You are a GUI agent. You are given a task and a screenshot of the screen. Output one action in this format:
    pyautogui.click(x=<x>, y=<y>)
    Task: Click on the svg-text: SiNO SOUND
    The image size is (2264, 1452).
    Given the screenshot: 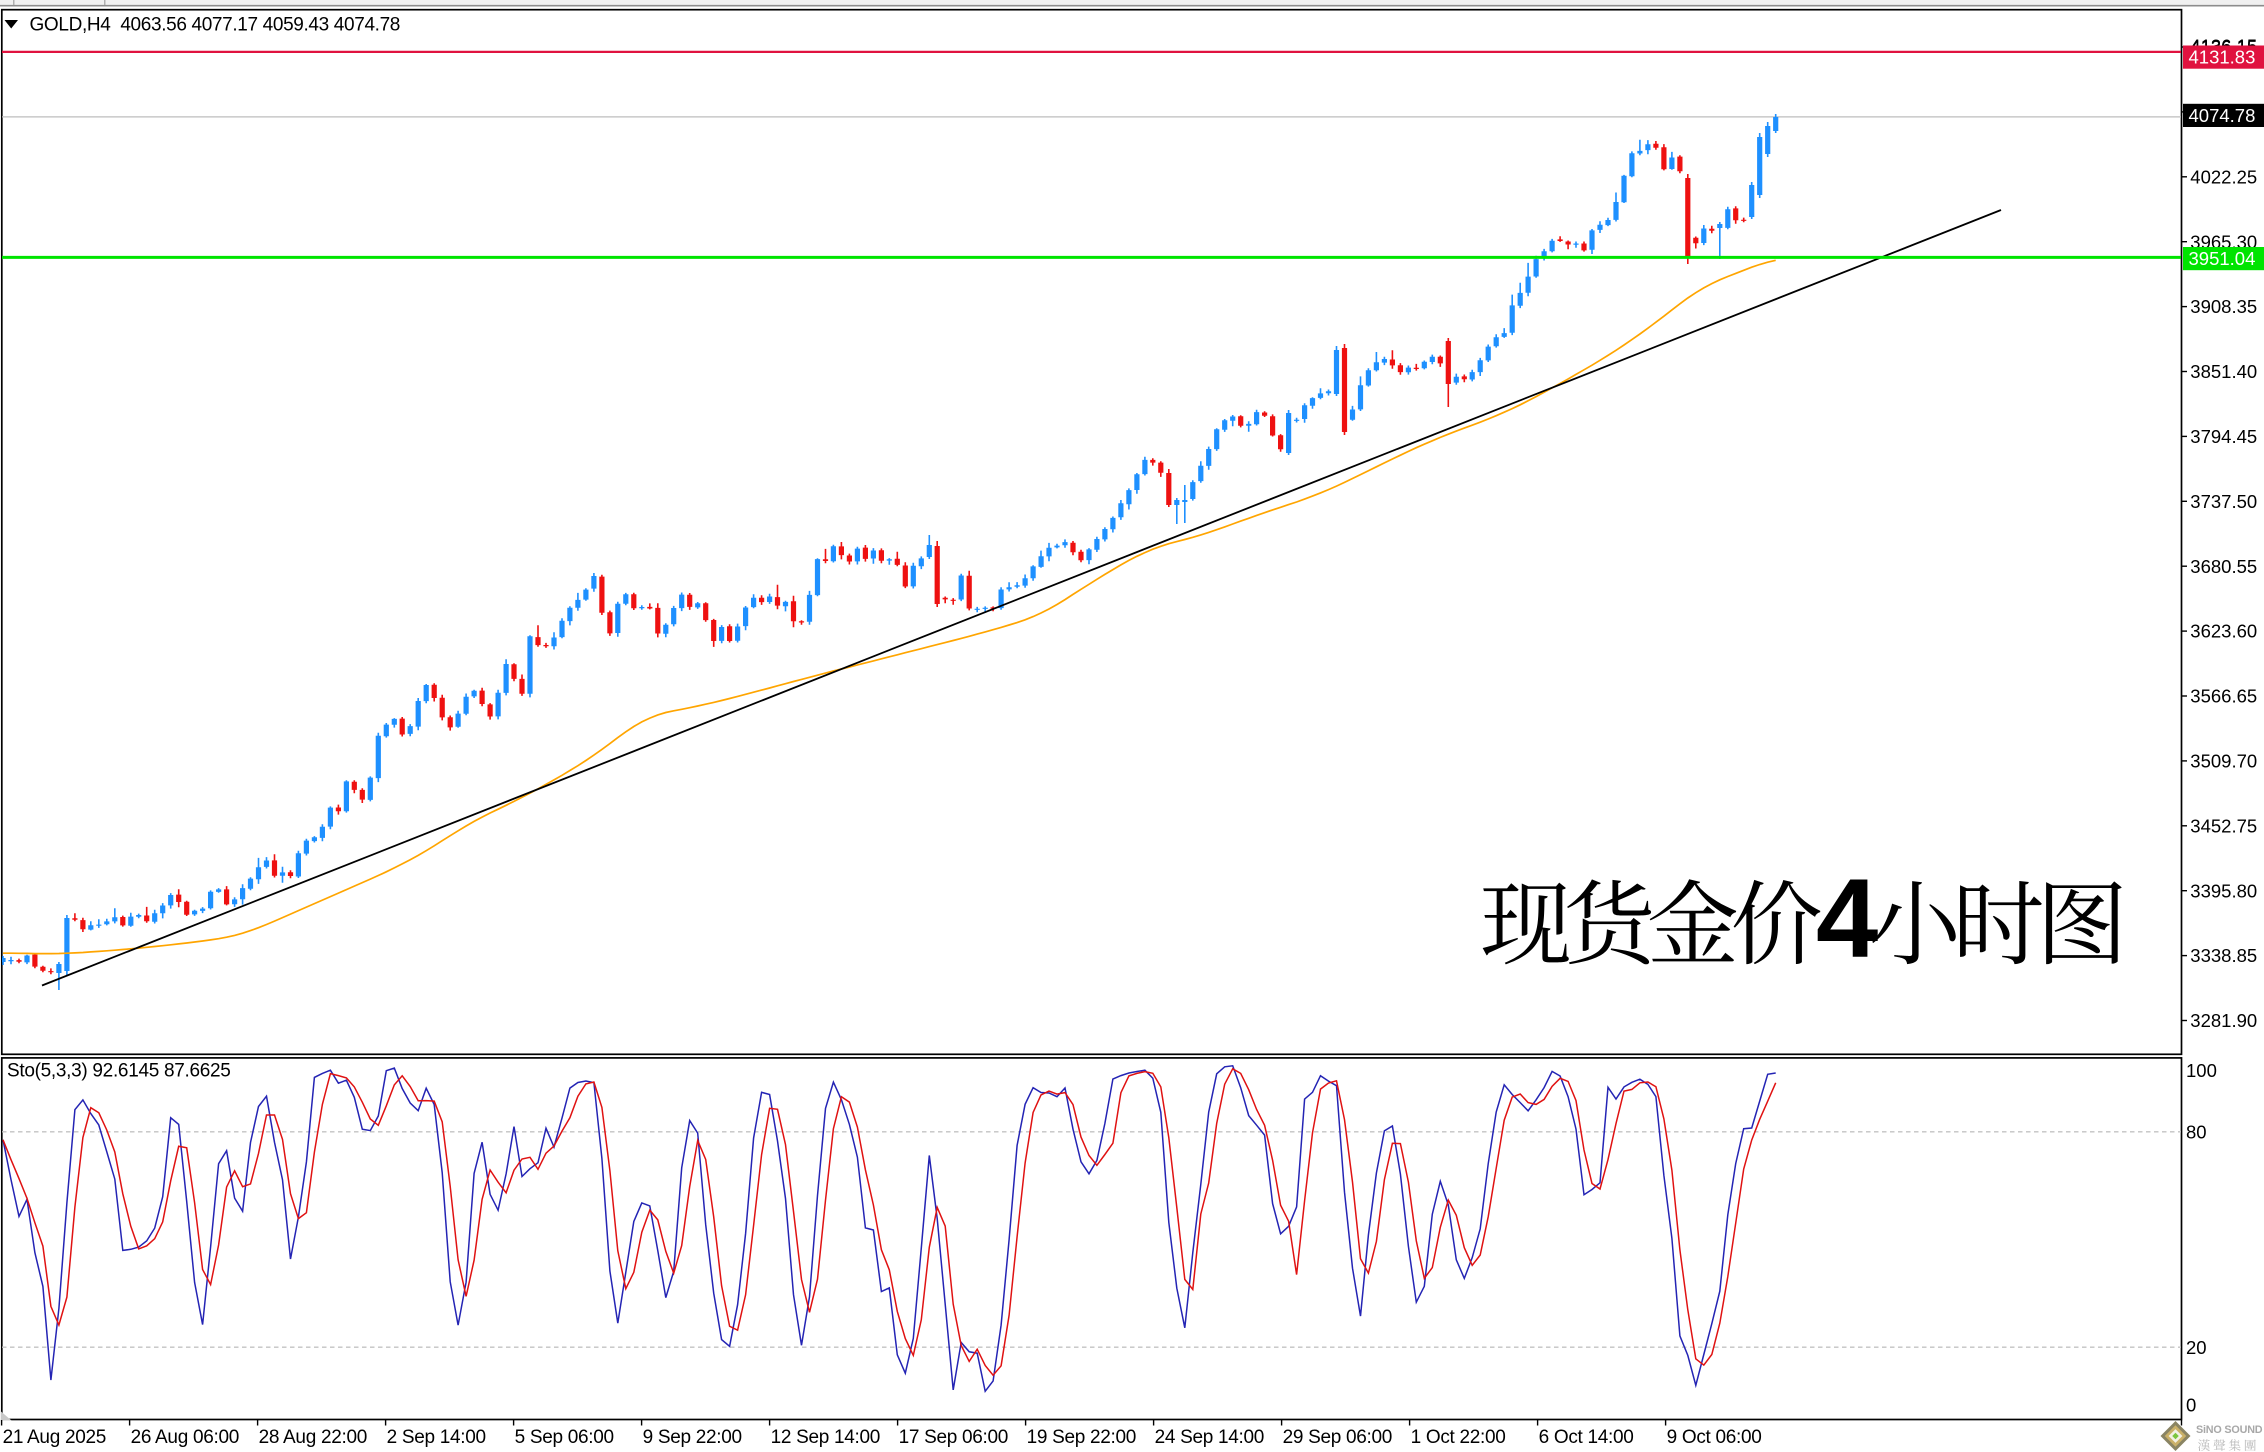 What is the action you would take?
    pyautogui.click(x=2229, y=1430)
    